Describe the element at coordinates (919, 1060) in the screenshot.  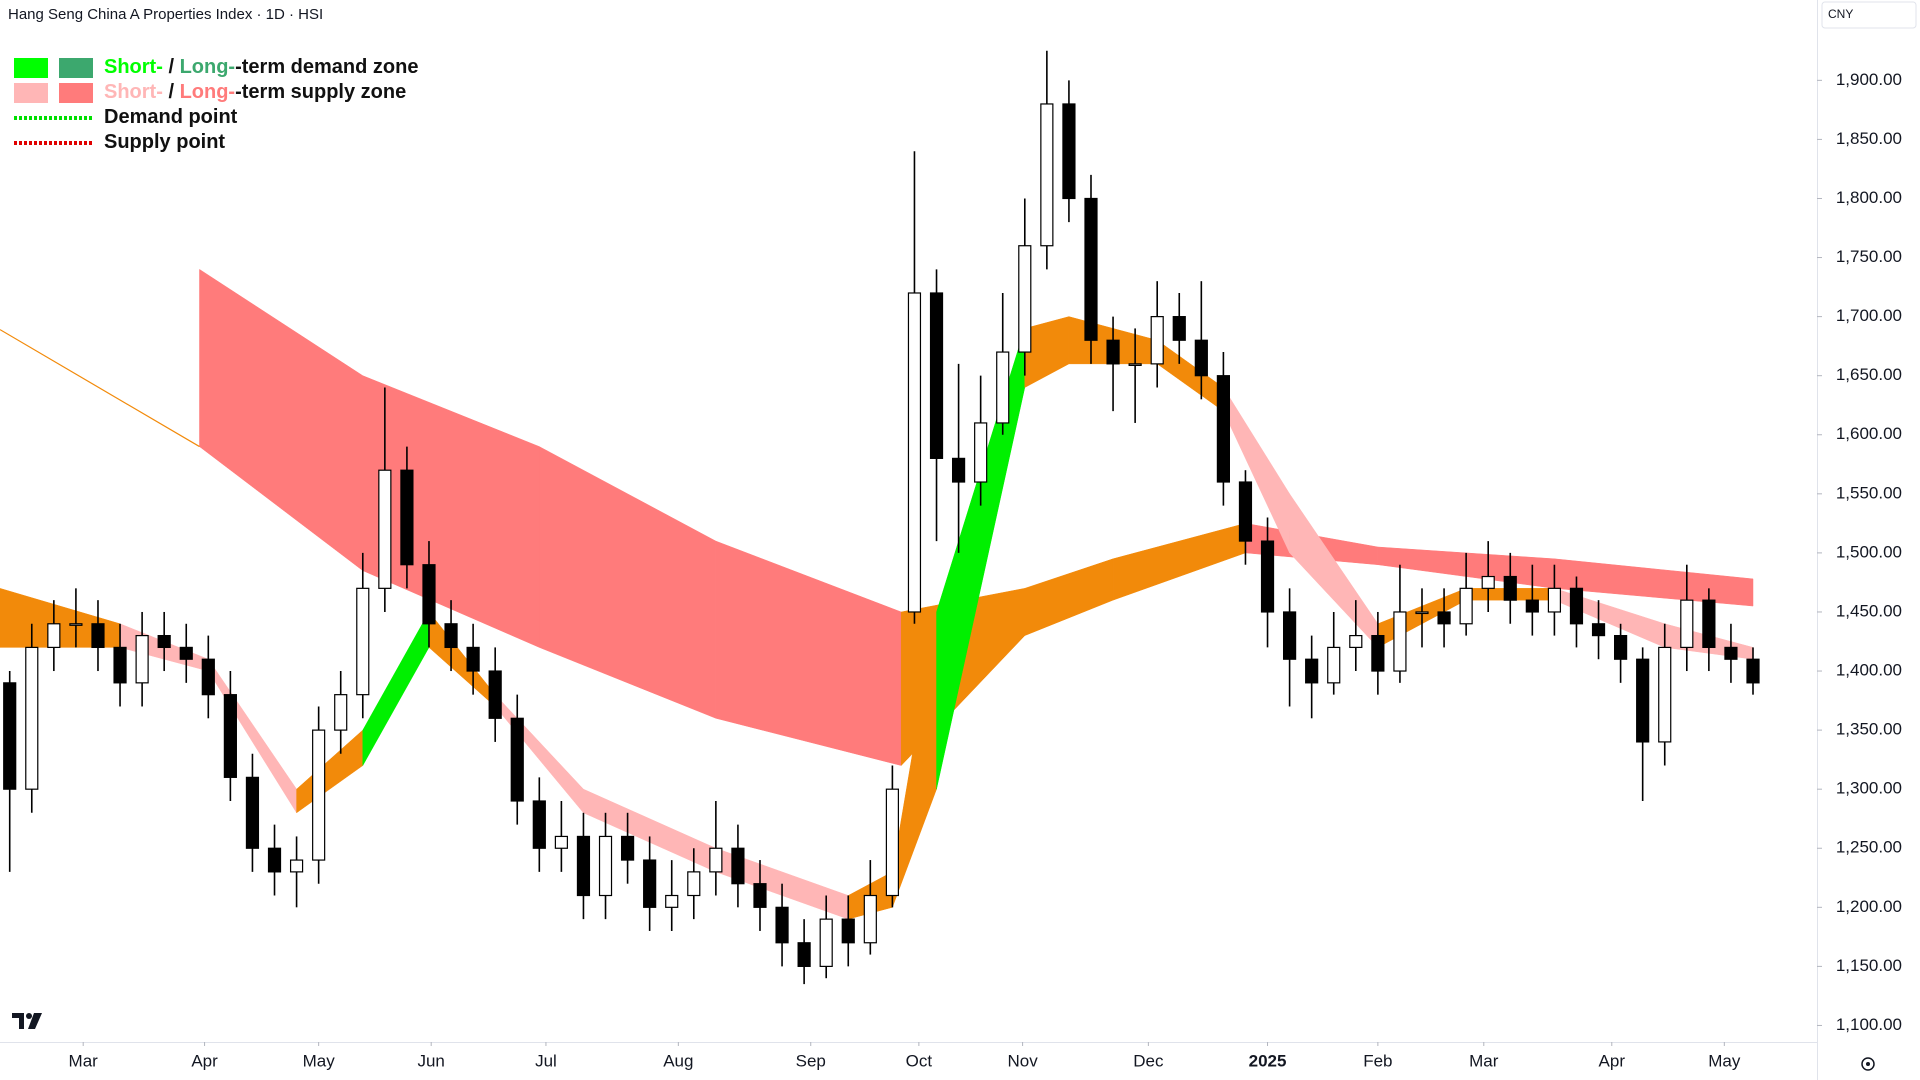
I see `x-tick-label: Oct` at that location.